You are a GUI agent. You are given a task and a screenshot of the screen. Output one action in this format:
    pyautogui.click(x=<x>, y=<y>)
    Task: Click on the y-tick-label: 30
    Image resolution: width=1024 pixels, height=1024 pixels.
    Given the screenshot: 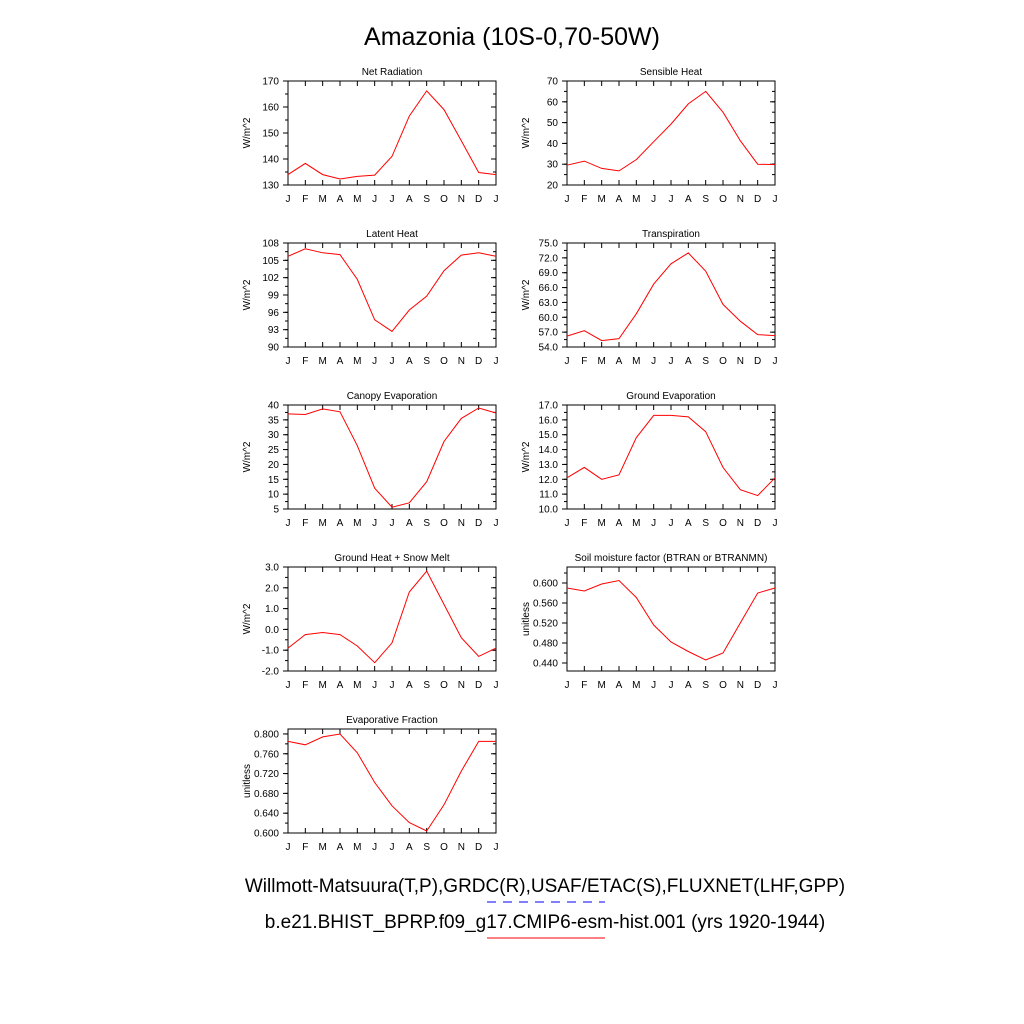 What is the action you would take?
    pyautogui.click(x=274, y=435)
    